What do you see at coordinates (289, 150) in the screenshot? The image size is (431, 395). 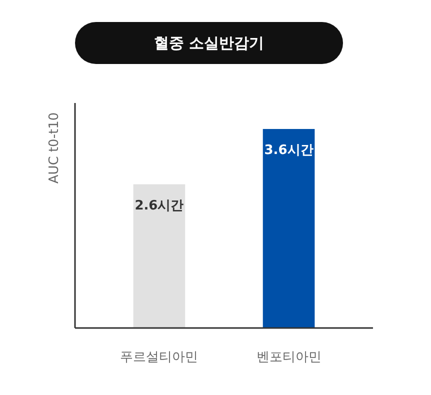 I see `data-label: 3.6시간` at bounding box center [289, 150].